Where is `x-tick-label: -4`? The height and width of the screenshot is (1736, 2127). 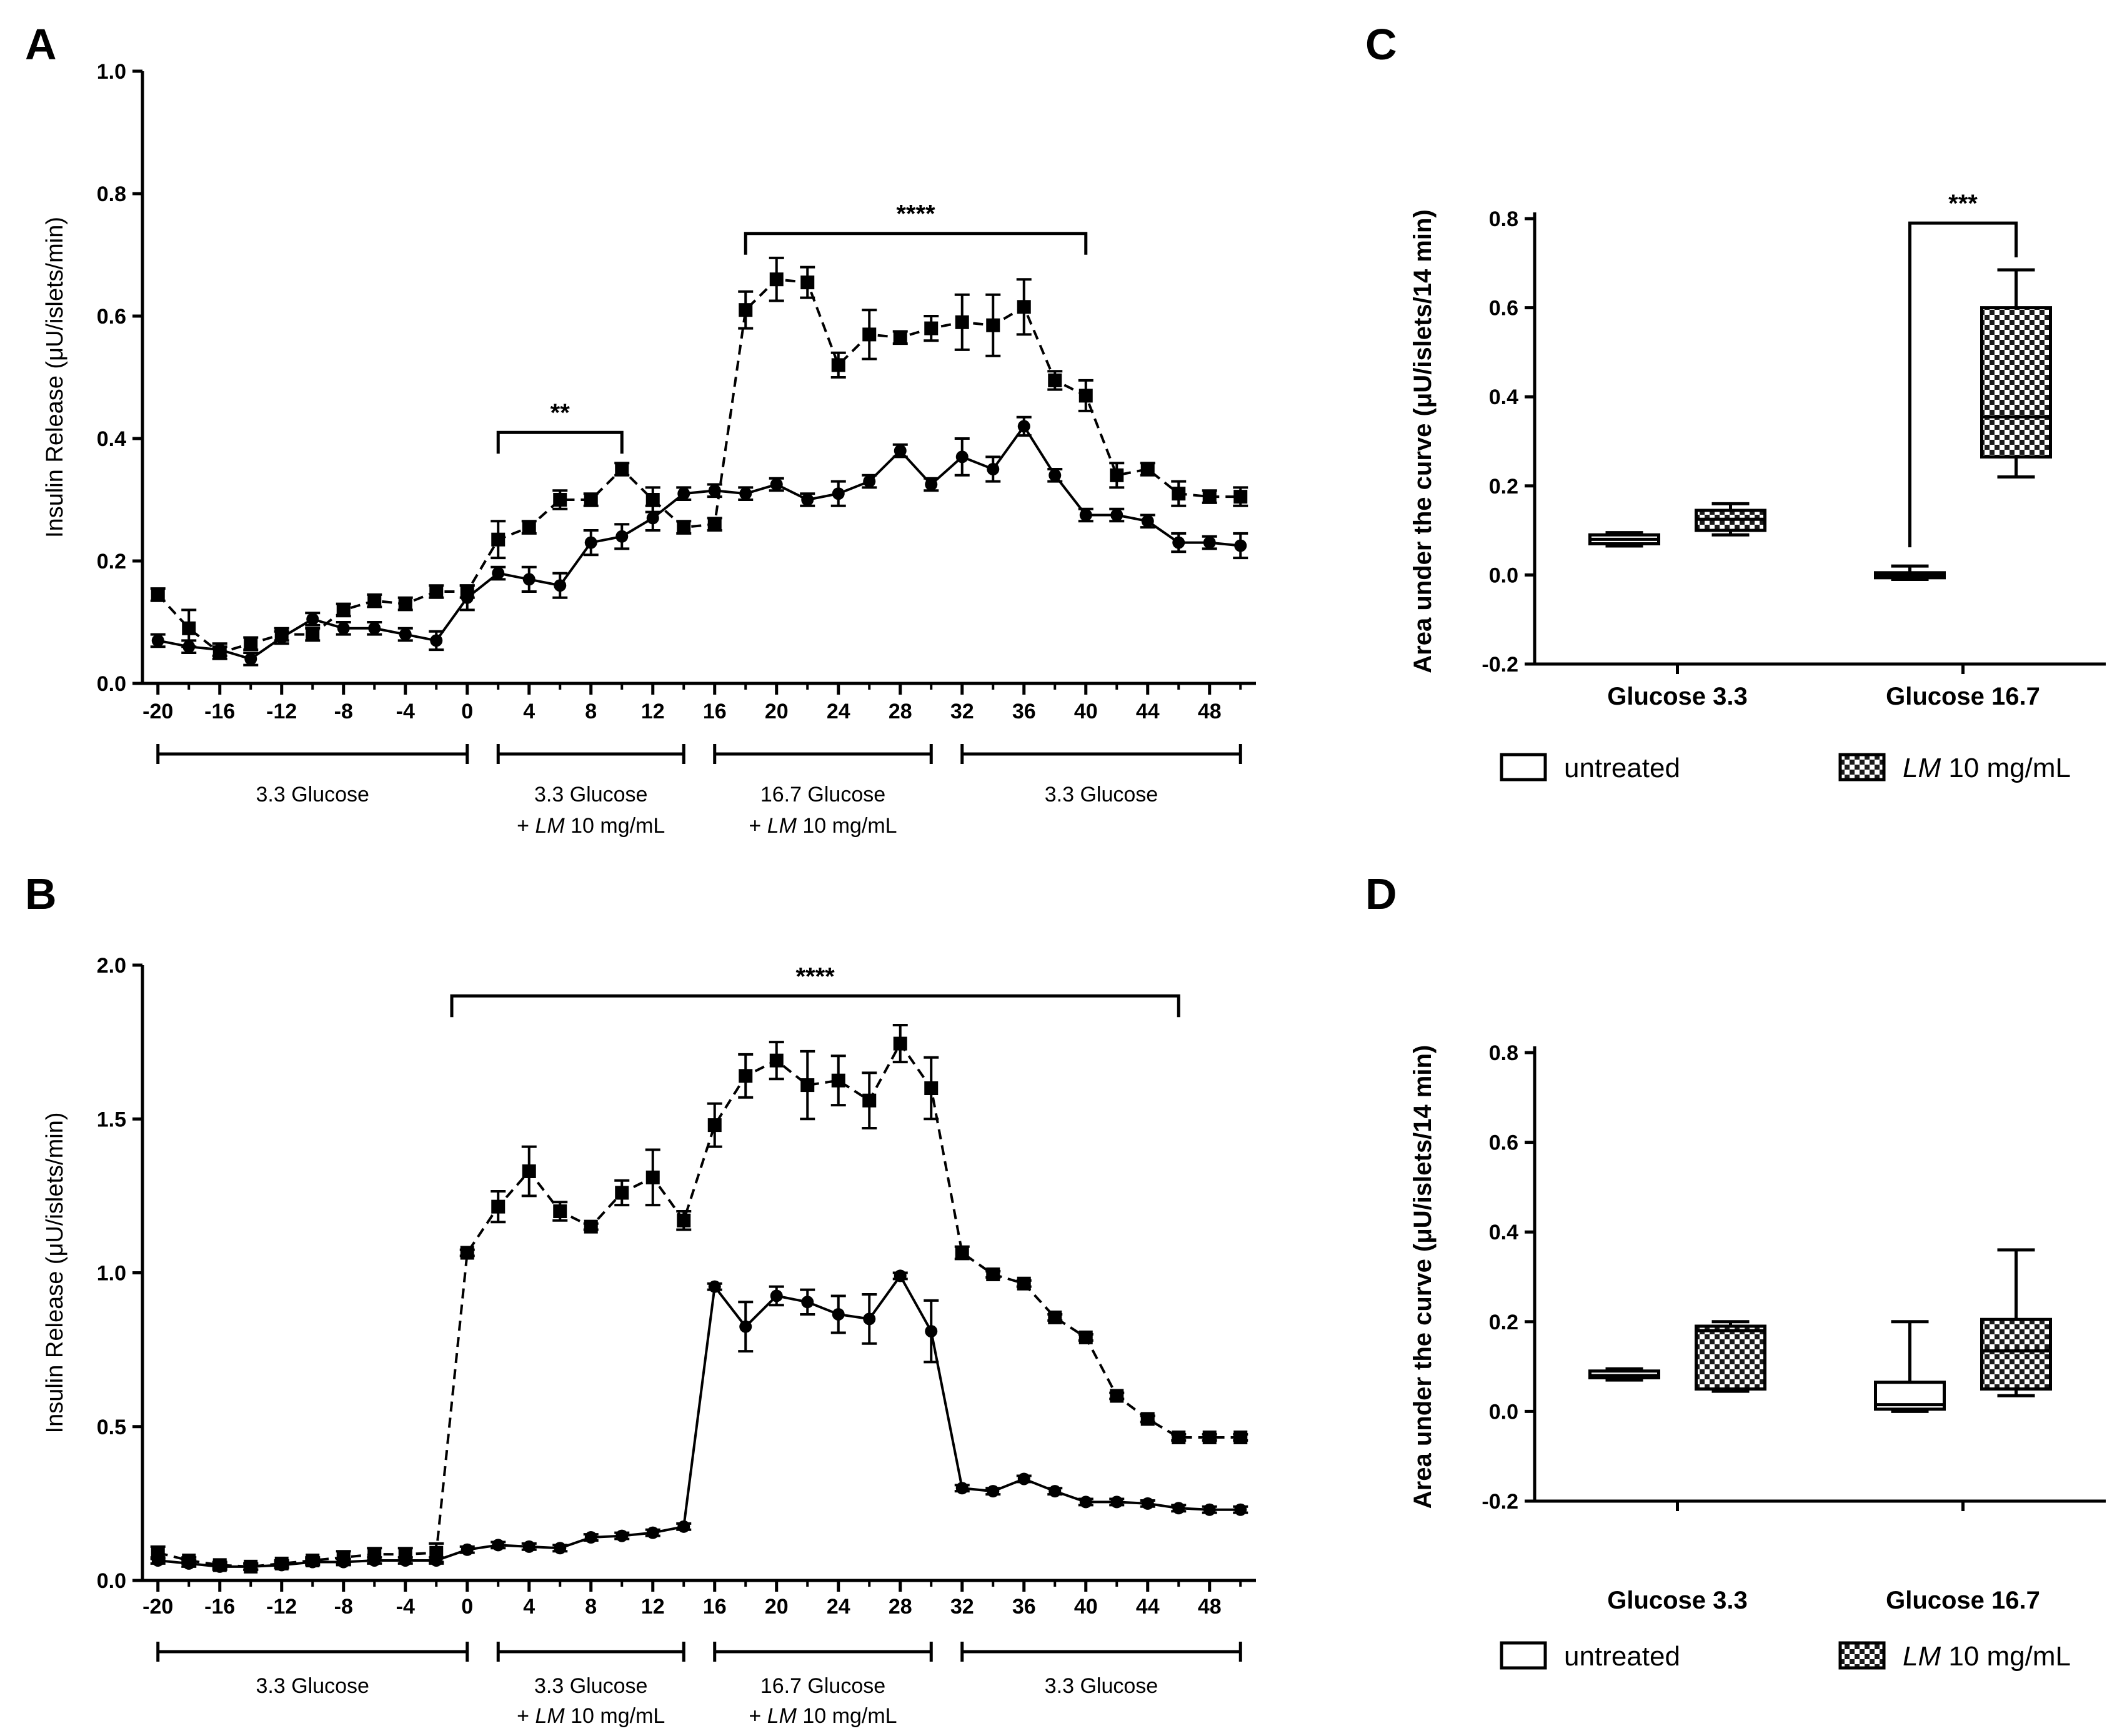
x-tick-label: -4 is located at coordinates (405, 712).